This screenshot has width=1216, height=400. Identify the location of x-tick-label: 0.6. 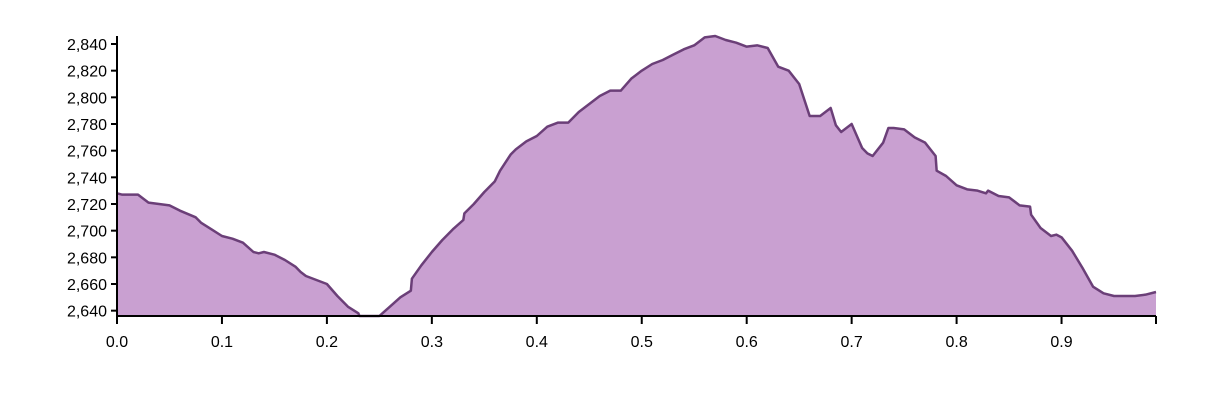
(747, 342).